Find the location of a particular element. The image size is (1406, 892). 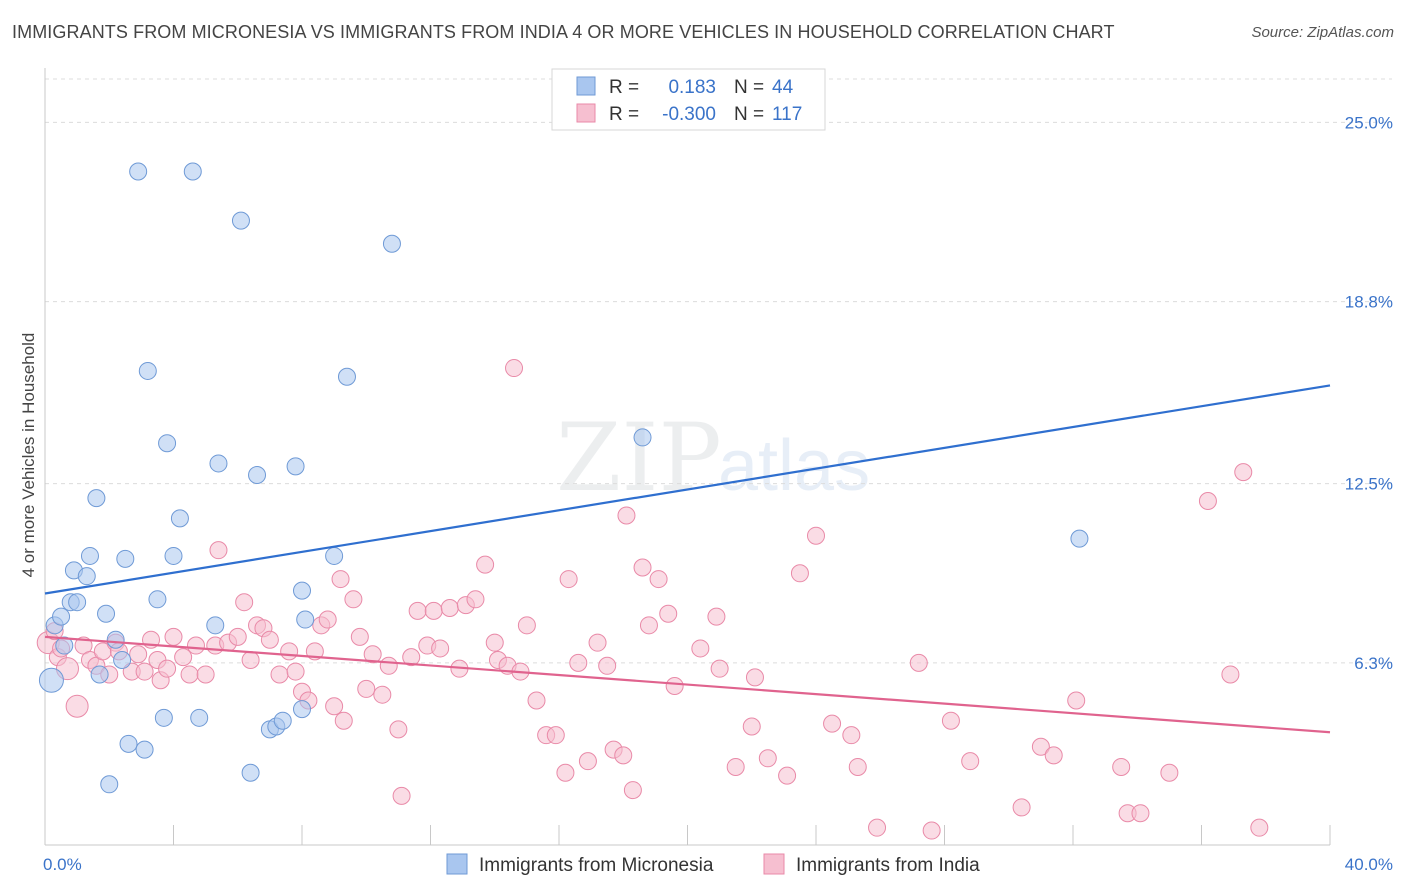

legend-top: R = 0.183 N = 44 R = -0.300 N = 117 is located at coordinates (688, 99).